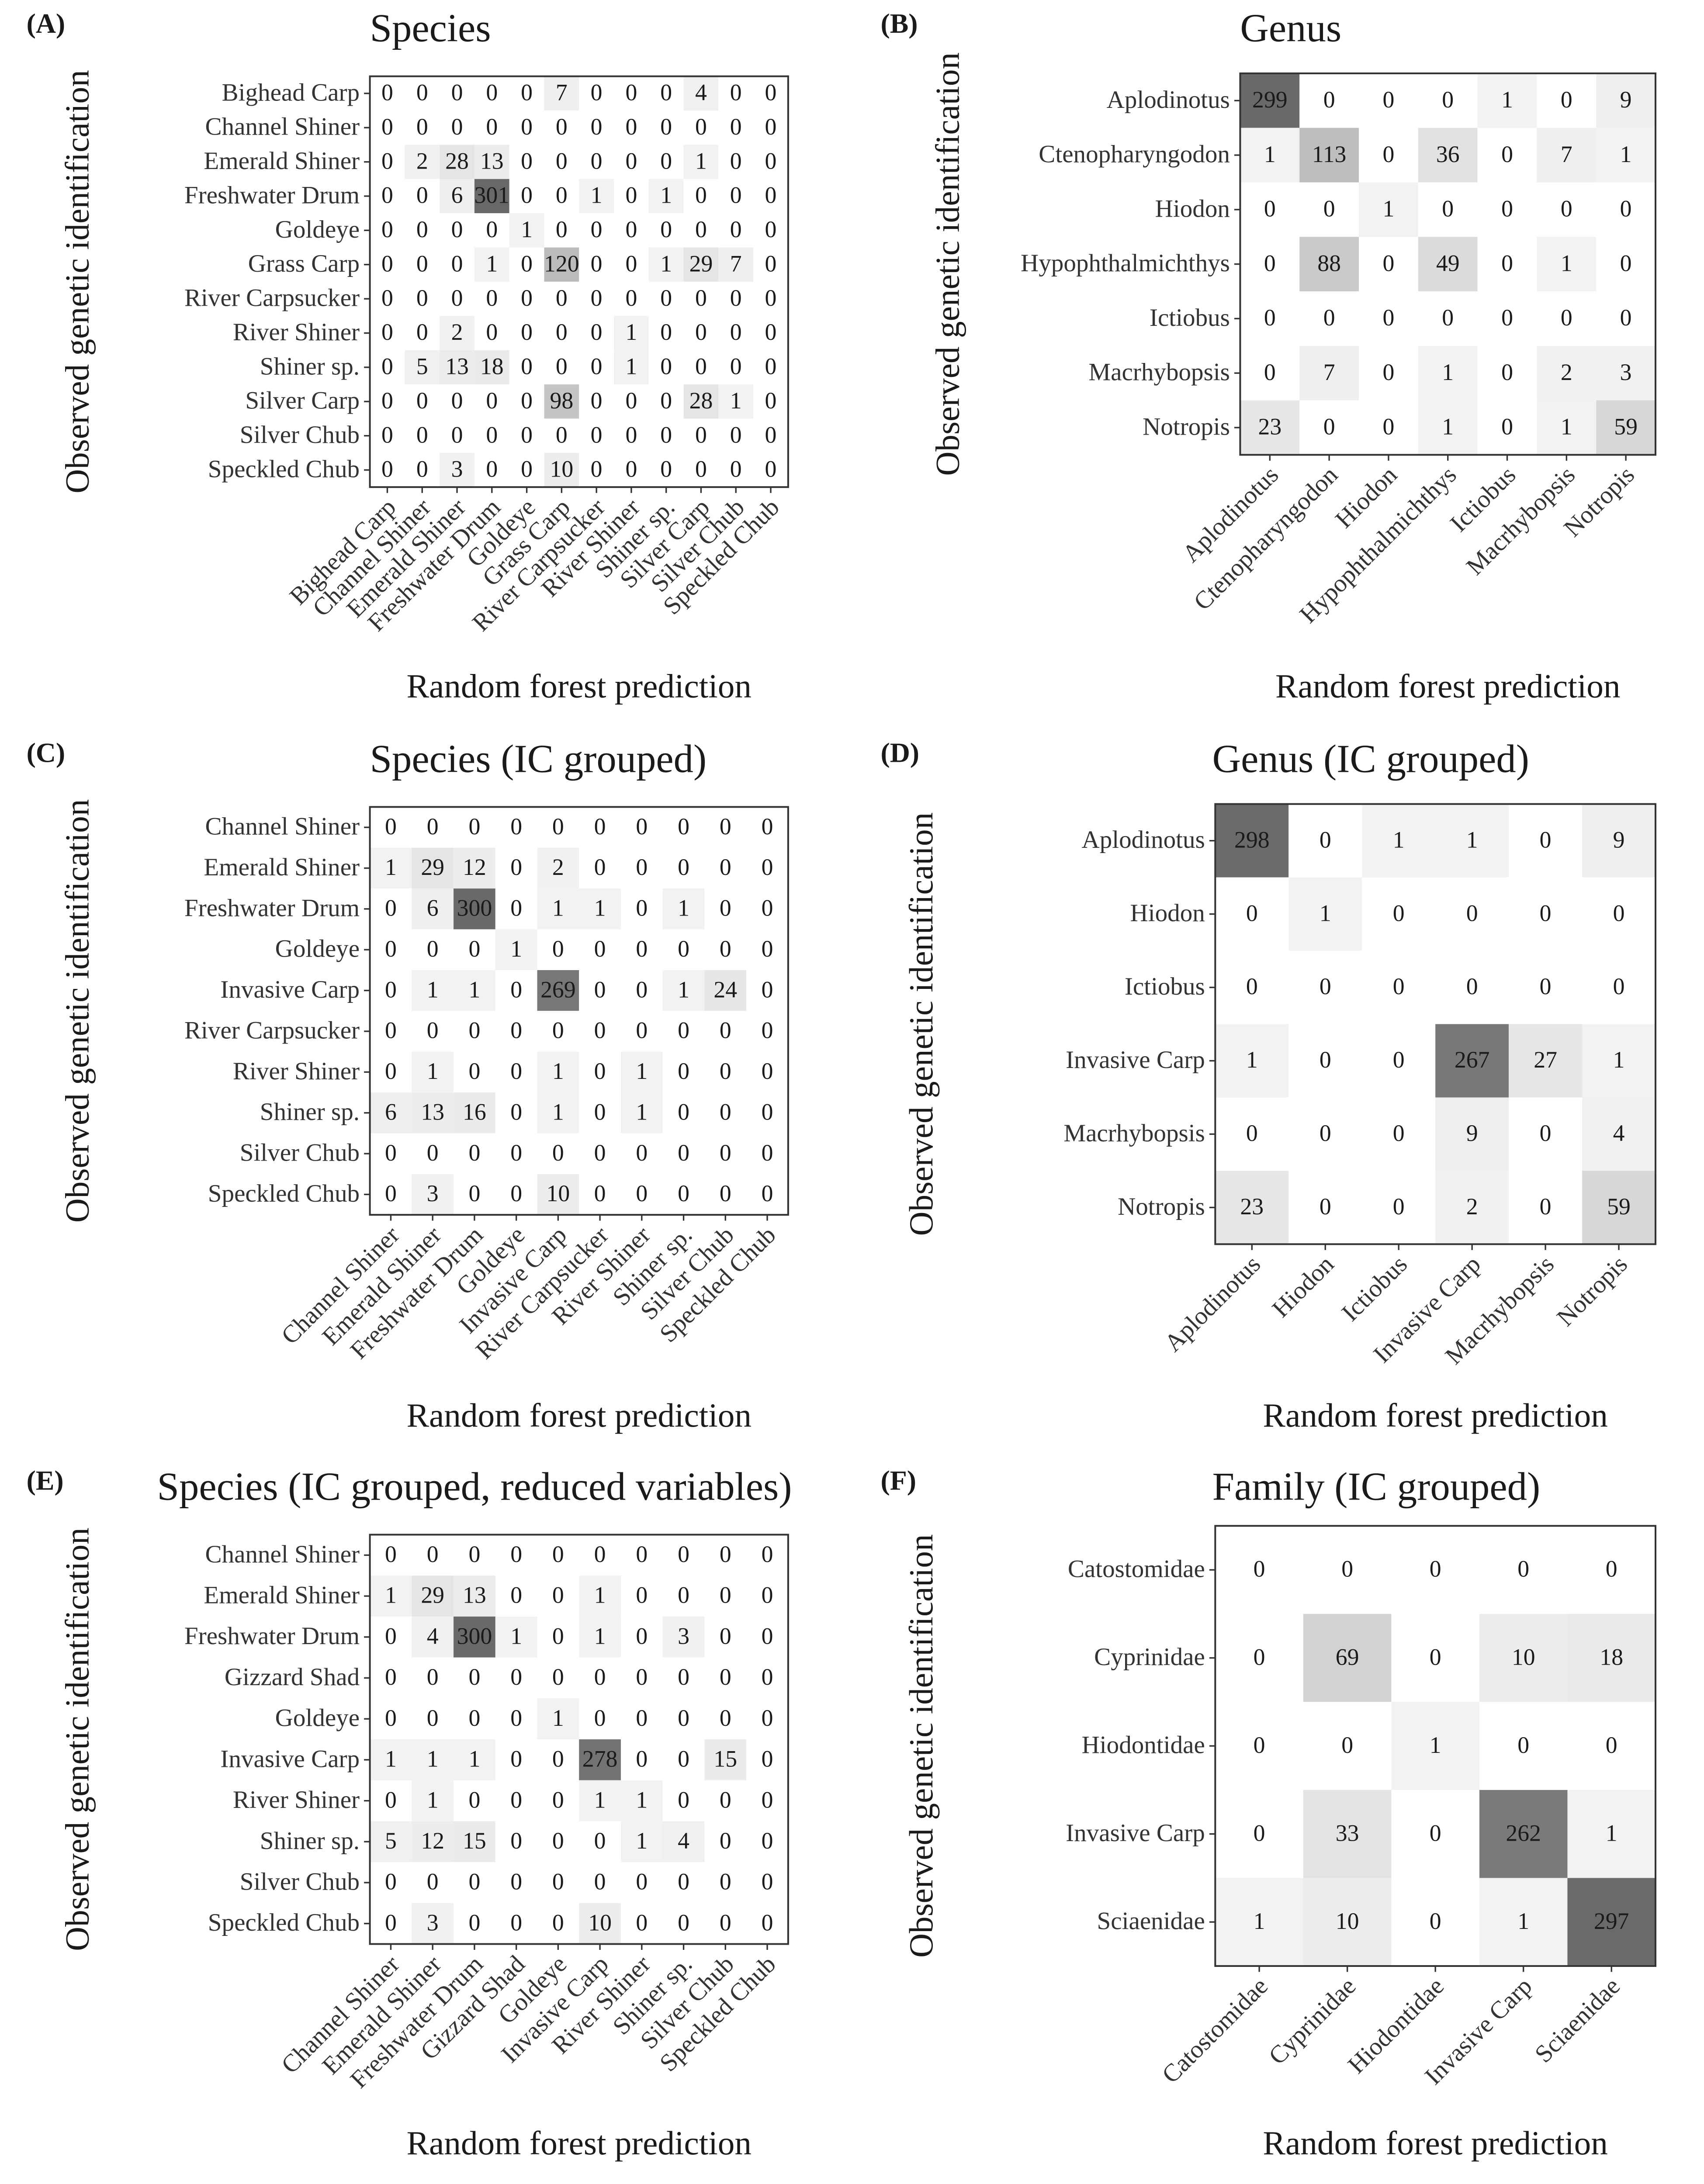 Image resolution: width=1704 pixels, height=2184 pixels. What do you see at coordinates (736, 263) in the screenshot?
I see `cell-label: 7` at bounding box center [736, 263].